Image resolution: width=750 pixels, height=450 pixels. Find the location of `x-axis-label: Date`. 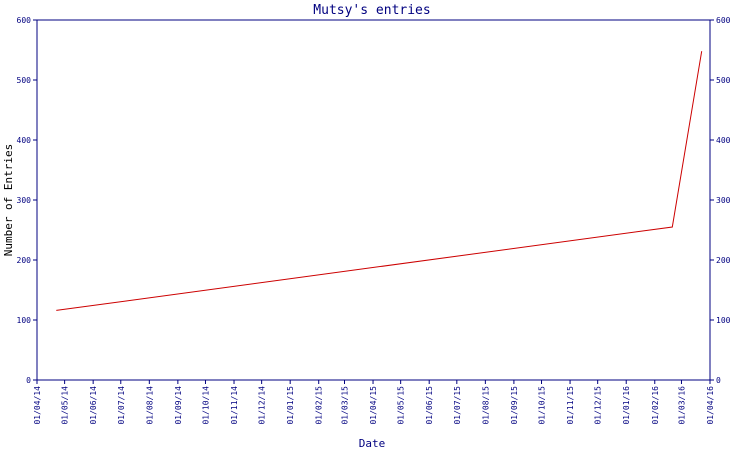

x-axis-label: Date is located at coordinates (372, 443).